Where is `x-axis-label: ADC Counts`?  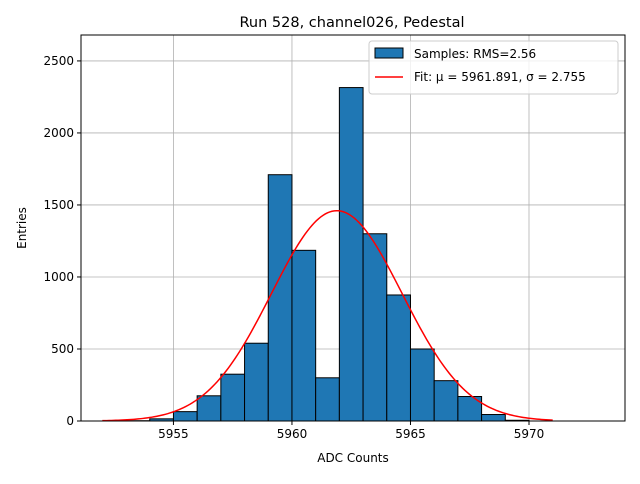
x-axis-label: ADC Counts is located at coordinates (353, 458).